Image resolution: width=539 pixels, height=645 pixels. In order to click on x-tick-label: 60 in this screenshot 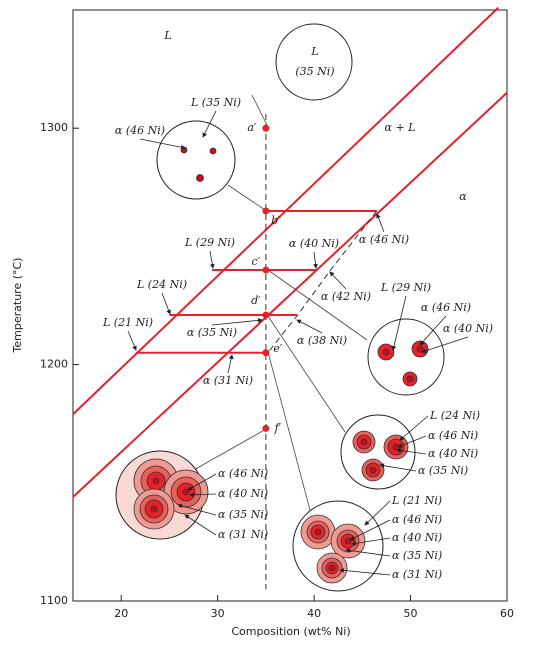, I will do `click(507, 613)`.